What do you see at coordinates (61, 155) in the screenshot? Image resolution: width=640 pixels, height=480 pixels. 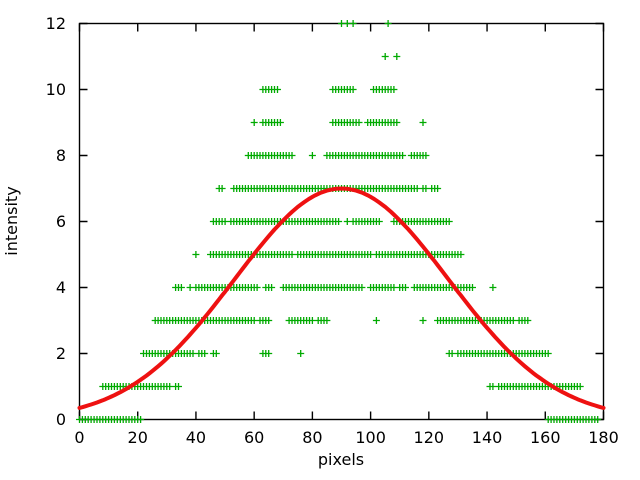 I see `y-tick-label: 8` at bounding box center [61, 155].